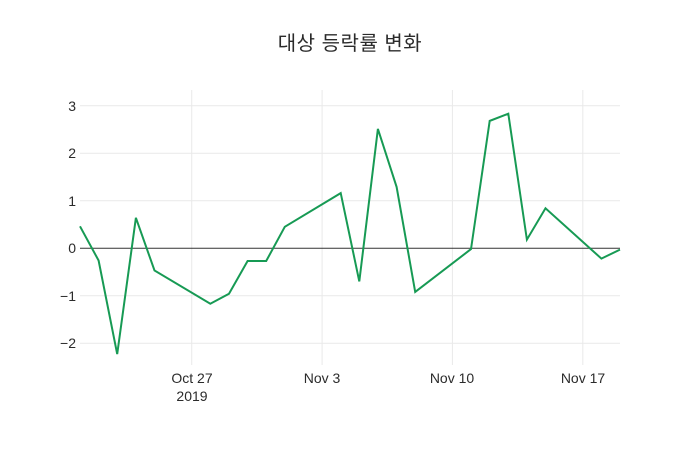 This screenshot has height=450, width=700. What do you see at coordinates (192, 396) in the screenshot?
I see `x-tick-label-year: 2019` at bounding box center [192, 396].